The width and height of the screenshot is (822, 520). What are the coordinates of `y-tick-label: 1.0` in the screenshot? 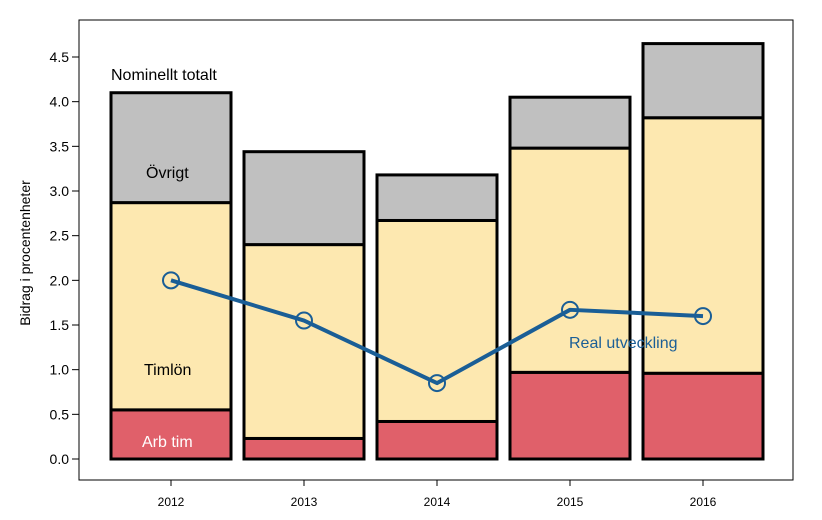 It's located at (60, 370).